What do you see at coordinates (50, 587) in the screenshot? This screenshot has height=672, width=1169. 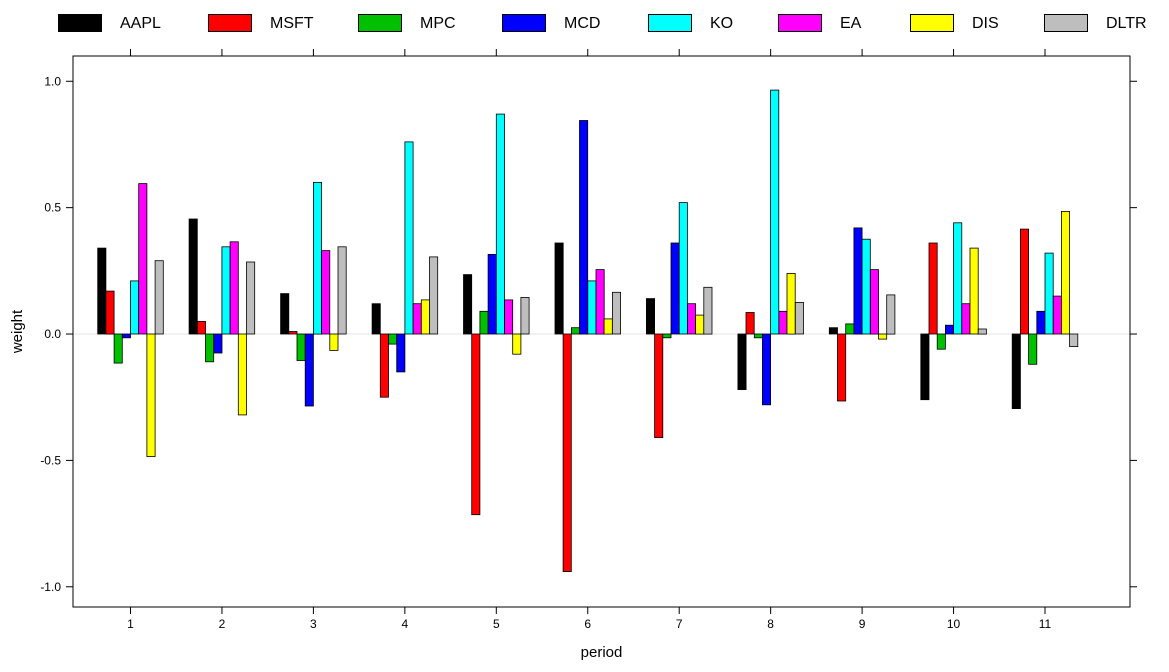 I see `y-tick-label: -1.0` at bounding box center [50, 587].